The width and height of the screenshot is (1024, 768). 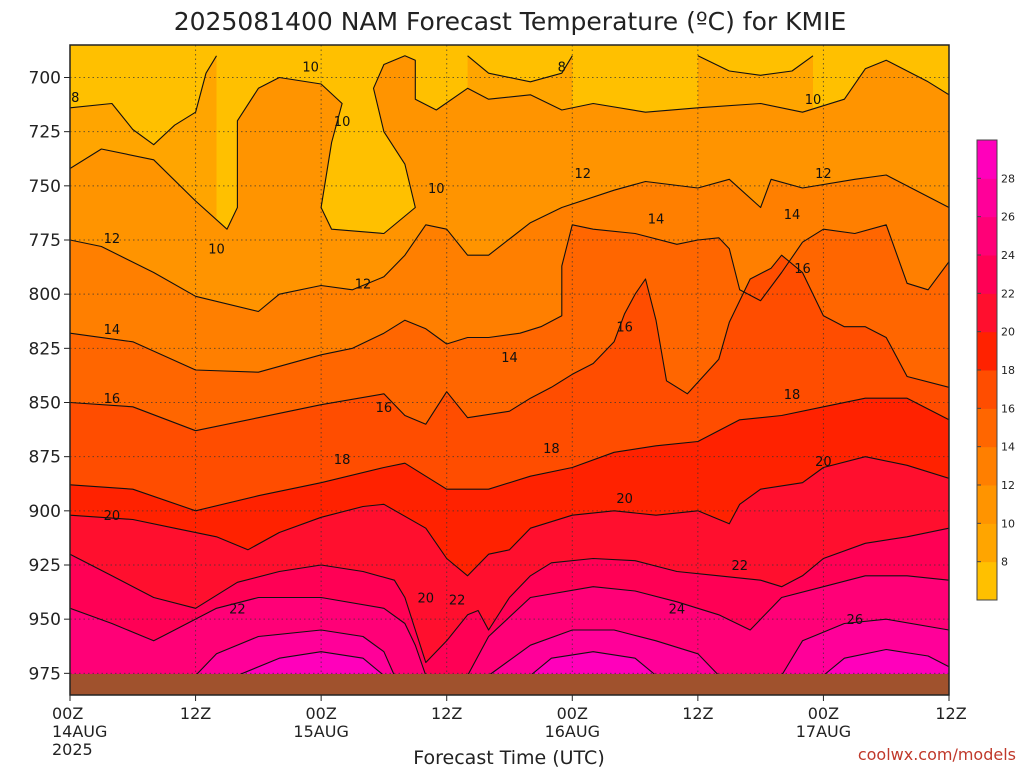 I want to click on x-tick-label-72-1: 00Z, so click(x=823, y=713).